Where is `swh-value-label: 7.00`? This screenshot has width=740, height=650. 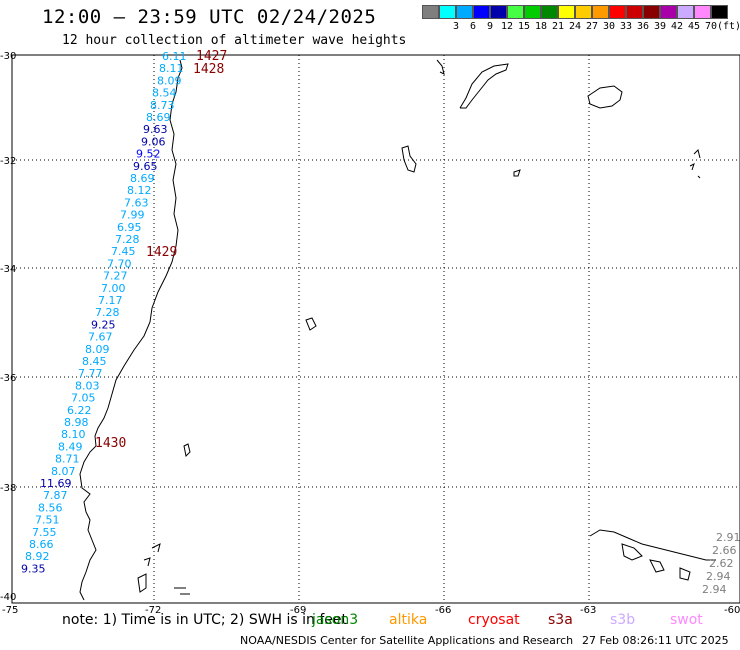 swh-value-label: 7.00 is located at coordinates (113, 288).